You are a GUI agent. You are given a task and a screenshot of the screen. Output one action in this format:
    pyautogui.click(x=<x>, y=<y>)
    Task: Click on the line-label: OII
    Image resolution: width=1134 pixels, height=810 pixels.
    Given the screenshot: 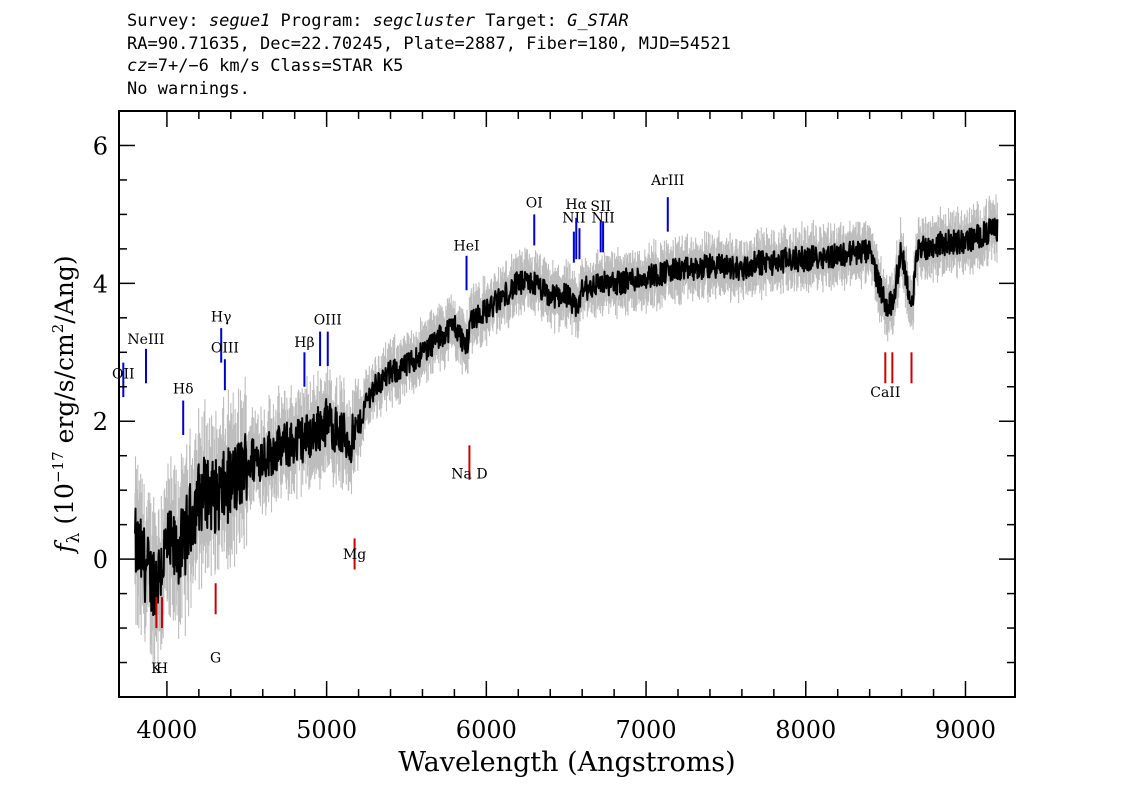 What is the action you would take?
    pyautogui.click(x=123, y=374)
    